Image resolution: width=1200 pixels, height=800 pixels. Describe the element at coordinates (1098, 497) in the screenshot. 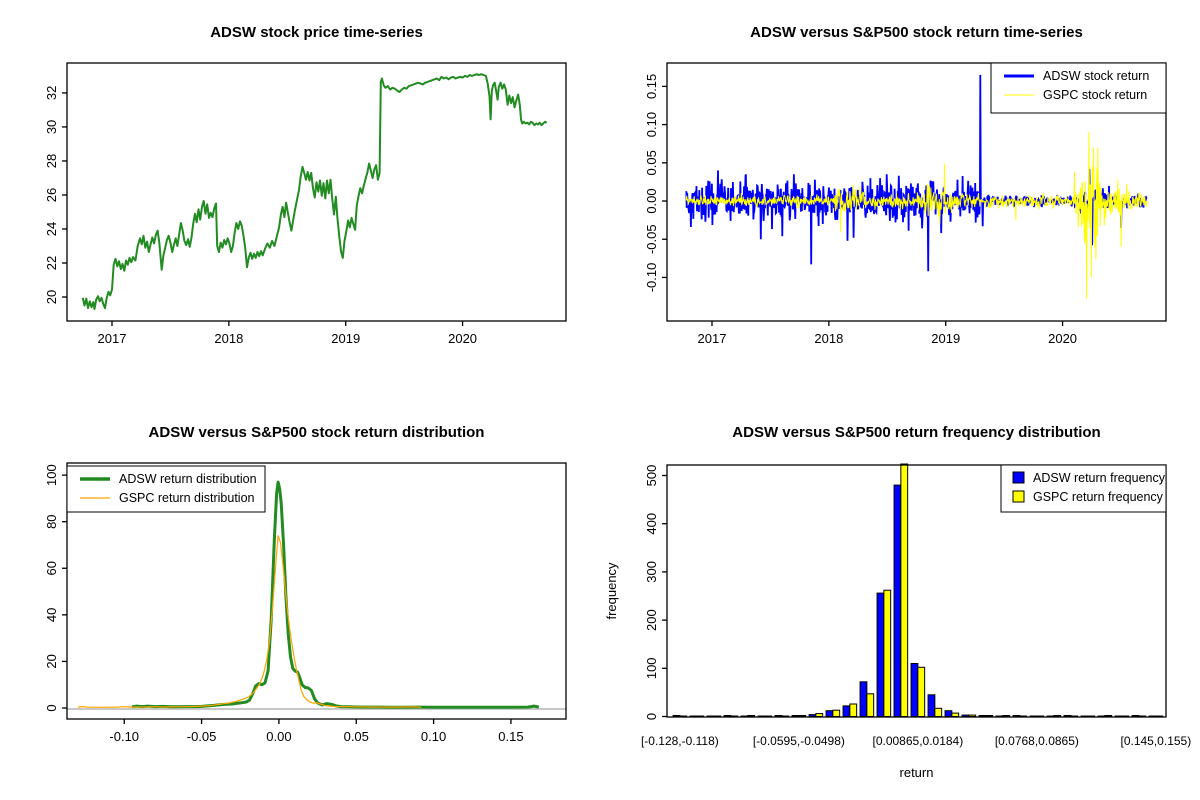

I see `legend-label: GSPC return frequency` at that location.